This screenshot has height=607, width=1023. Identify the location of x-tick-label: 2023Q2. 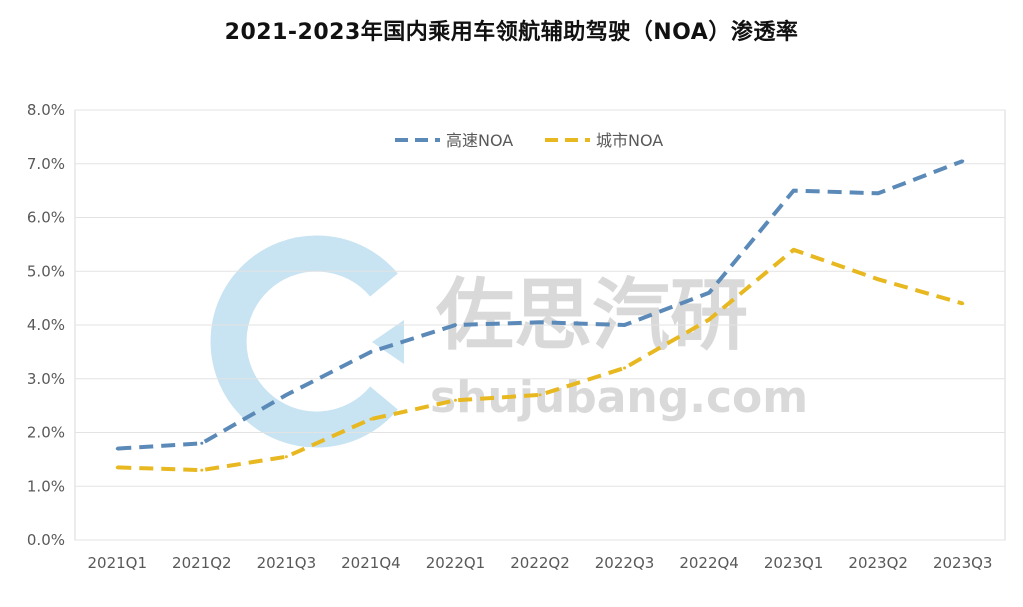
(878, 563).